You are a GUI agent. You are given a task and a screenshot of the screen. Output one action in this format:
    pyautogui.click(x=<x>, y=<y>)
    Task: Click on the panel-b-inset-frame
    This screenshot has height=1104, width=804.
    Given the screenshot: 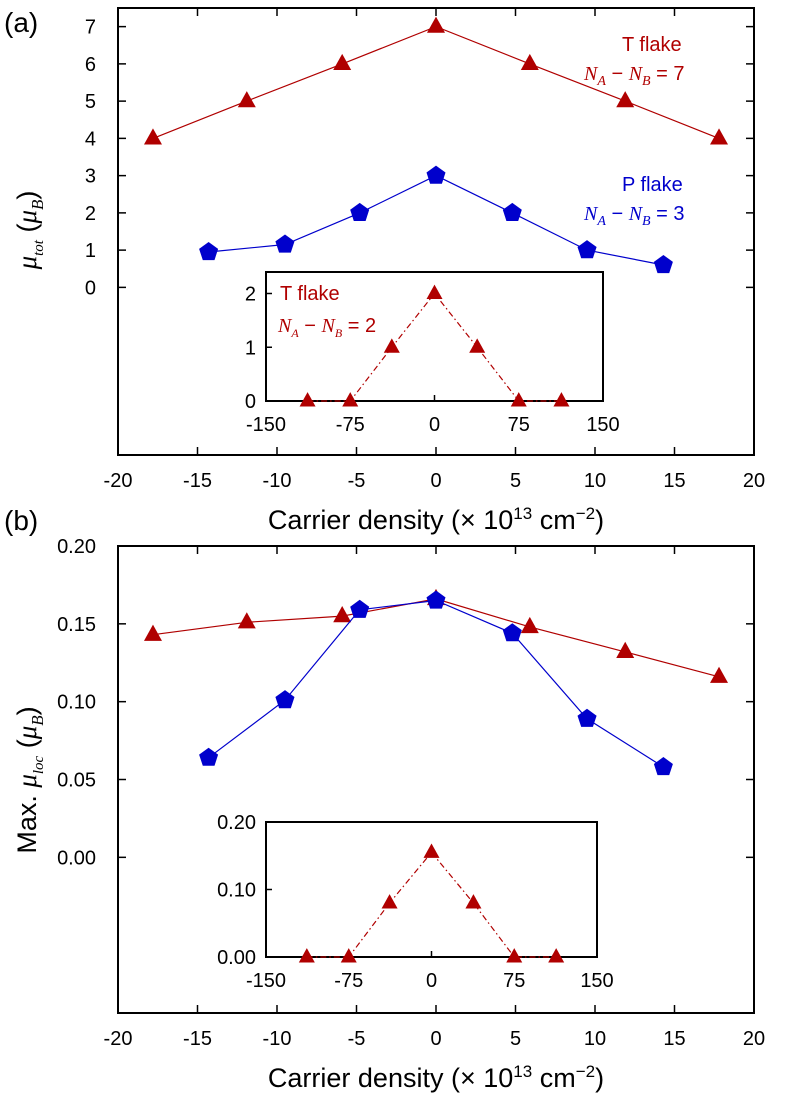 What is the action you would take?
    pyautogui.click(x=431, y=889)
    